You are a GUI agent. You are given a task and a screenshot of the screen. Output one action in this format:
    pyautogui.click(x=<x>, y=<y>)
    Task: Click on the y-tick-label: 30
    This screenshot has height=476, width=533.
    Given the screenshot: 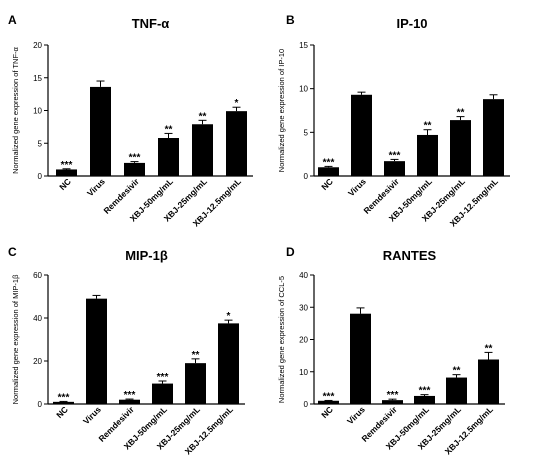 What is the action you would take?
    pyautogui.click(x=303, y=307)
    